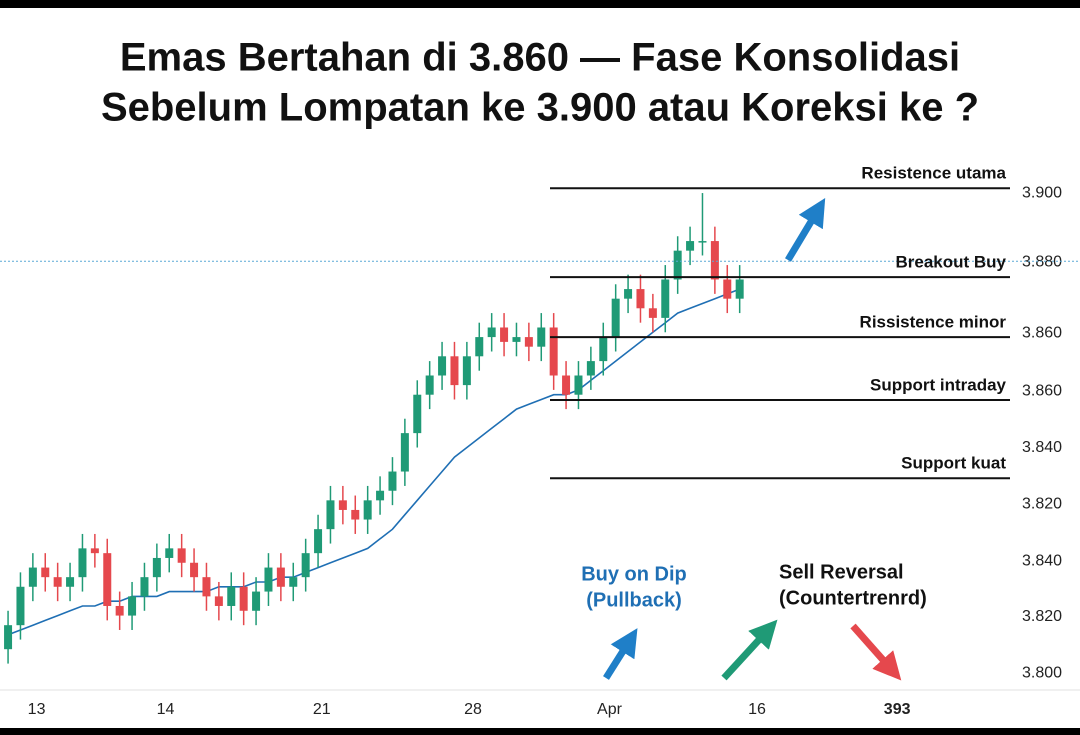  I want to click on annotation: (Countertrenrd), so click(853, 598).